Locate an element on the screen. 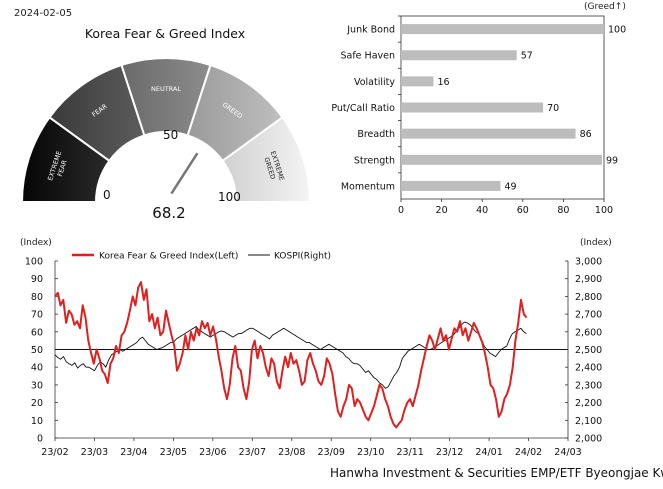 This screenshot has width=663, height=489. bar-x-tick-label: 0 is located at coordinates (401, 210).